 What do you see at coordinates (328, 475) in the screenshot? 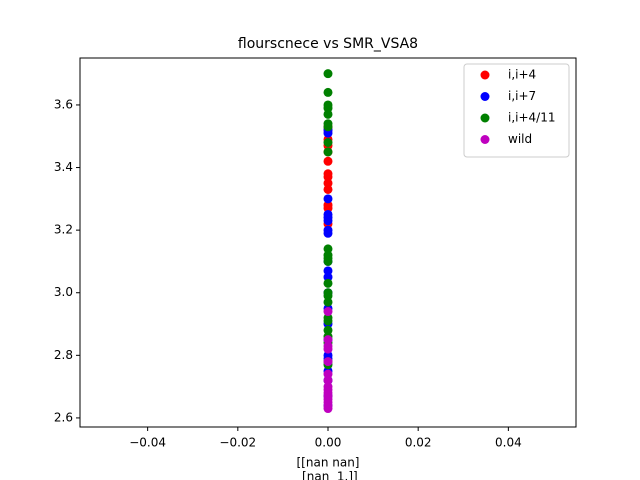
I see `x-axis-label: [nan 1.]]` at bounding box center [328, 475].